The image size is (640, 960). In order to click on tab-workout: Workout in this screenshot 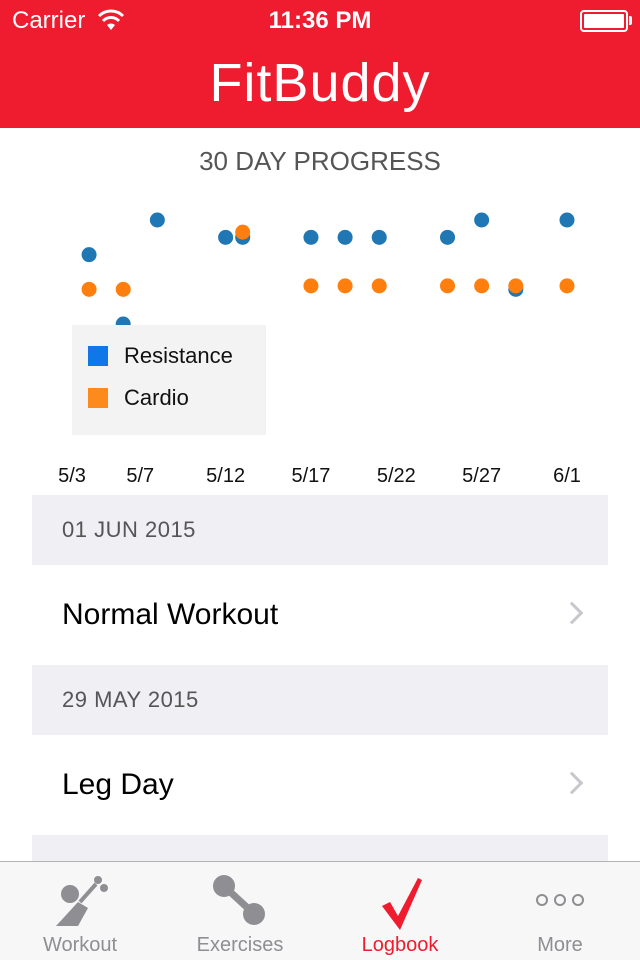, I will do `click(80, 911)`.